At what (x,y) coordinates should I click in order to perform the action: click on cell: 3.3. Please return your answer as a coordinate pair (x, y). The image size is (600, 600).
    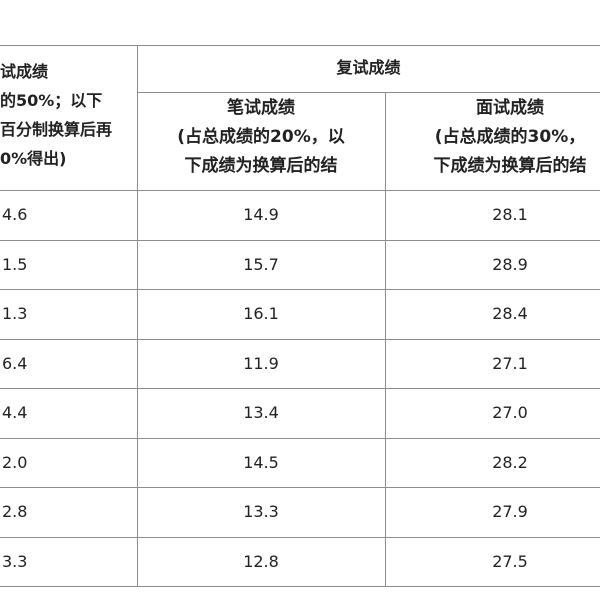
    Looking at the image, I should click on (15, 561).